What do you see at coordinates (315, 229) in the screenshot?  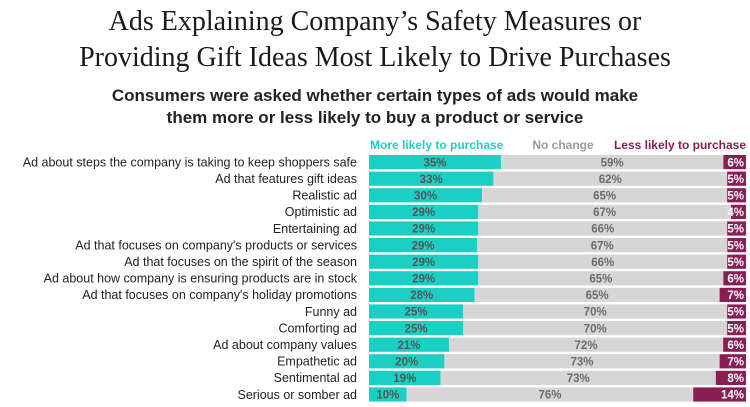 I see `category-label: Entertaining ad` at bounding box center [315, 229].